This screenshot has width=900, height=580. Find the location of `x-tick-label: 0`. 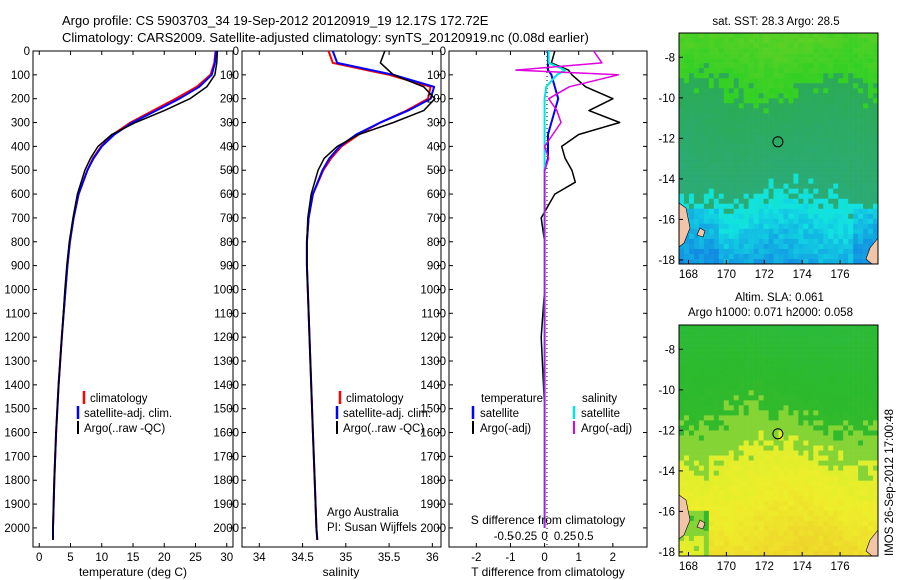

x-tick-label: 0 is located at coordinates (39, 558).